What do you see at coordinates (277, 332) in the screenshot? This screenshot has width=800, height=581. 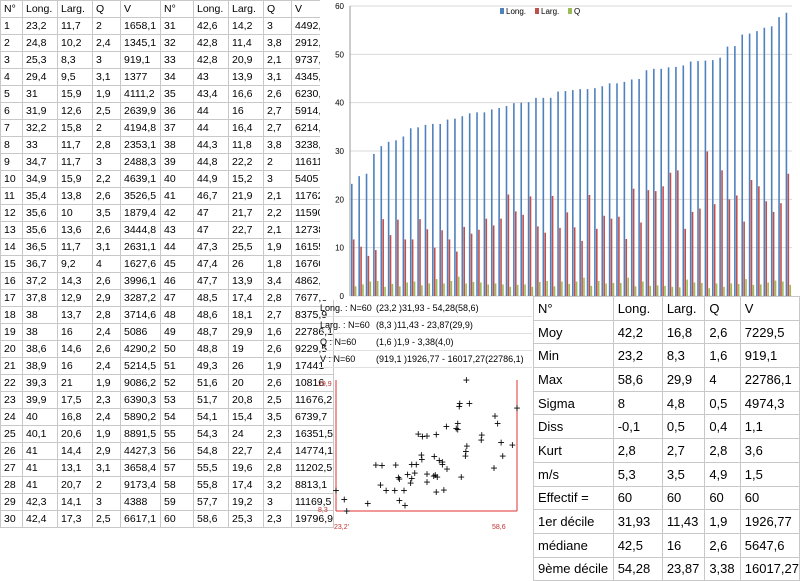 I see `table-cell: 1,6` at bounding box center [277, 332].